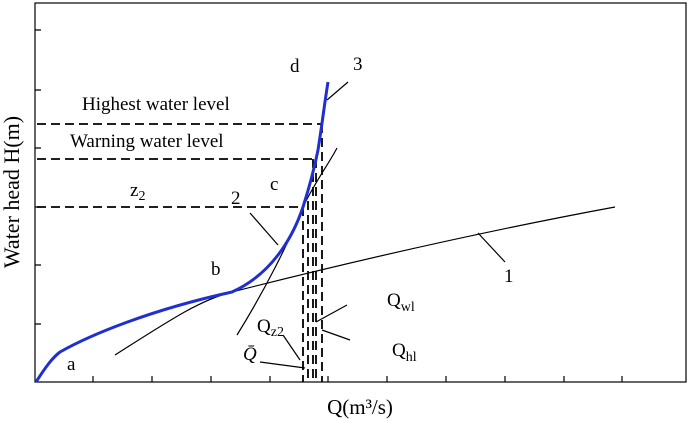 The height and width of the screenshot is (422, 692). Describe the element at coordinates (12, 192) in the screenshot. I see `y-axis-label: Water head H(m)` at that location.